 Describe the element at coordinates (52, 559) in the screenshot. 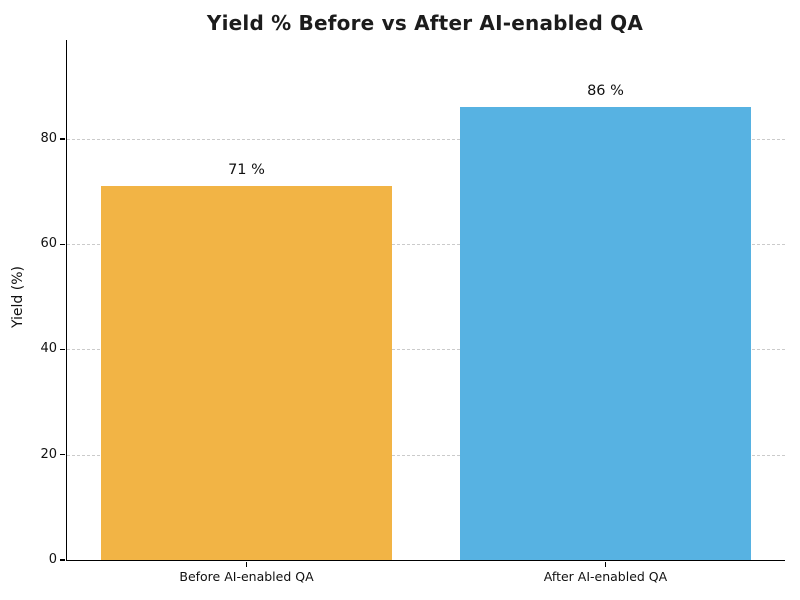

I see `y-tick-label: 0` at that location.